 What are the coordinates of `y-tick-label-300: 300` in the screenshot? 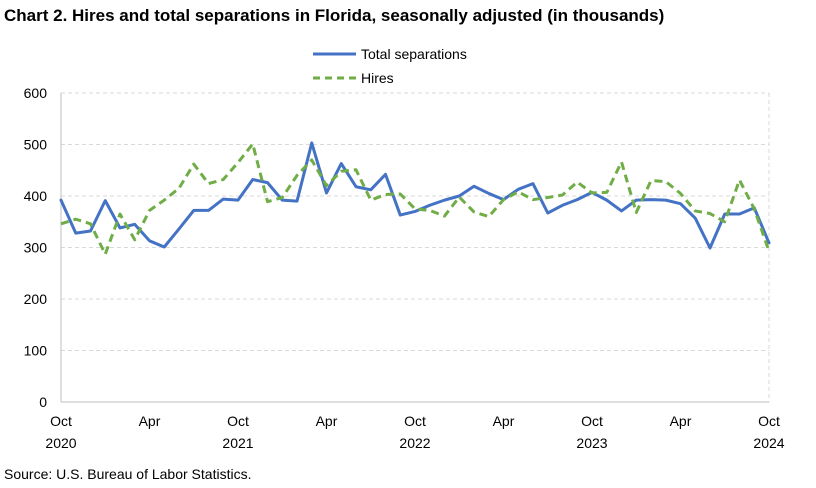 It's located at (36, 248).